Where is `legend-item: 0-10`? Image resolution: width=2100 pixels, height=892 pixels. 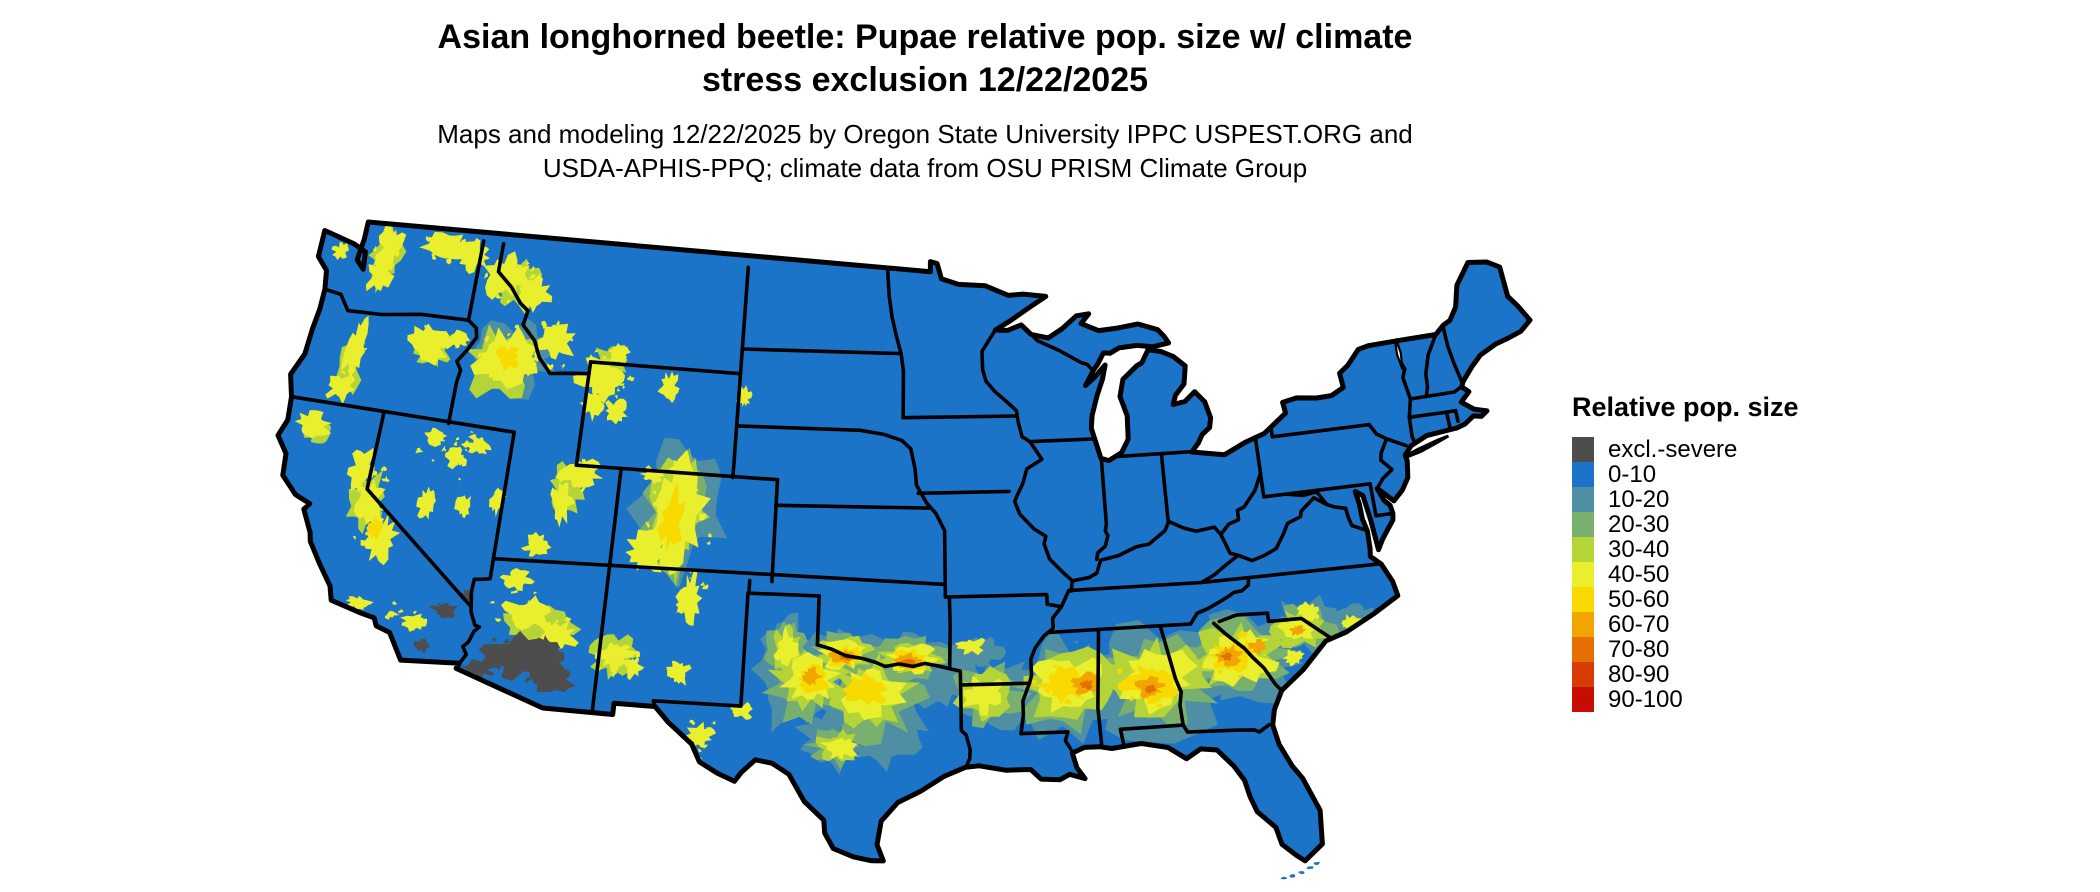
legend-item: 0-10 is located at coordinates (1685, 474).